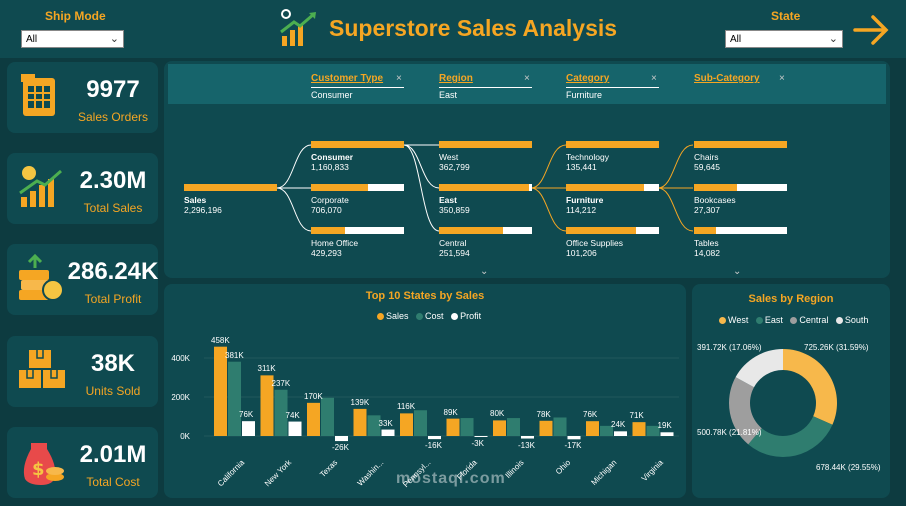 This screenshot has height=506, width=906. I want to click on tree-level-category: Category, so click(588, 78).